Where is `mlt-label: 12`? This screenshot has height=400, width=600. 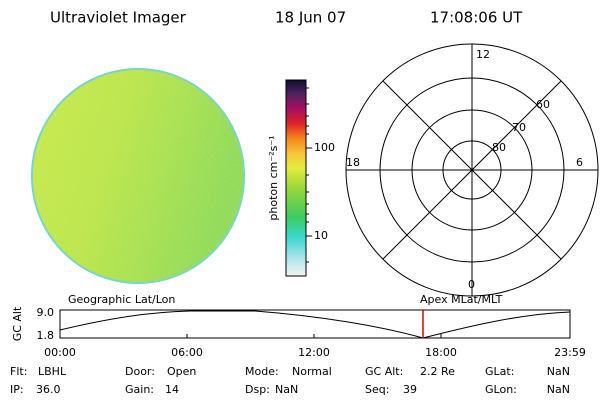 mlt-label: 12 is located at coordinates (483, 54).